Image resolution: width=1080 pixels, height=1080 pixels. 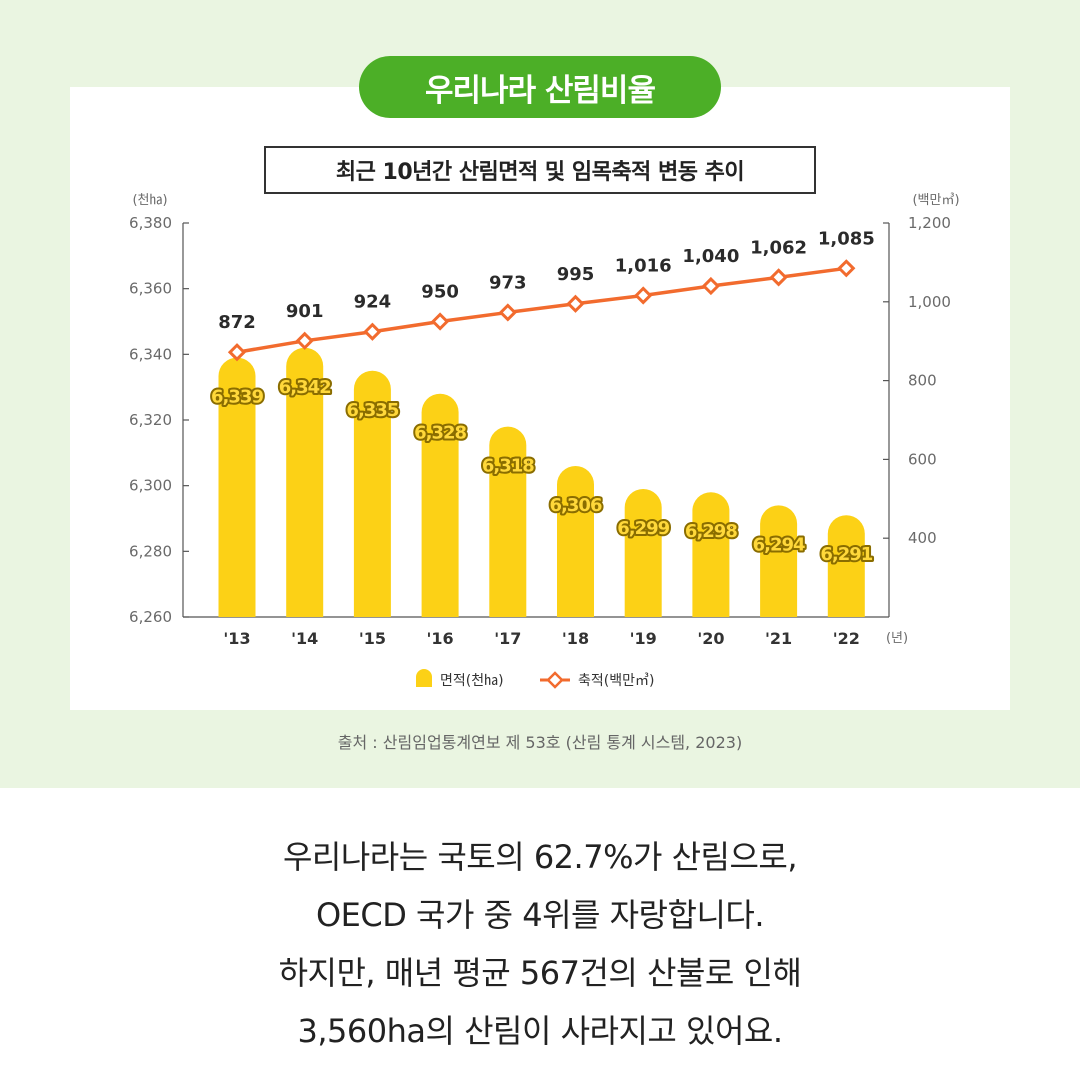 I want to click on left-axis-tick-label: 6,360, so click(x=150, y=289).